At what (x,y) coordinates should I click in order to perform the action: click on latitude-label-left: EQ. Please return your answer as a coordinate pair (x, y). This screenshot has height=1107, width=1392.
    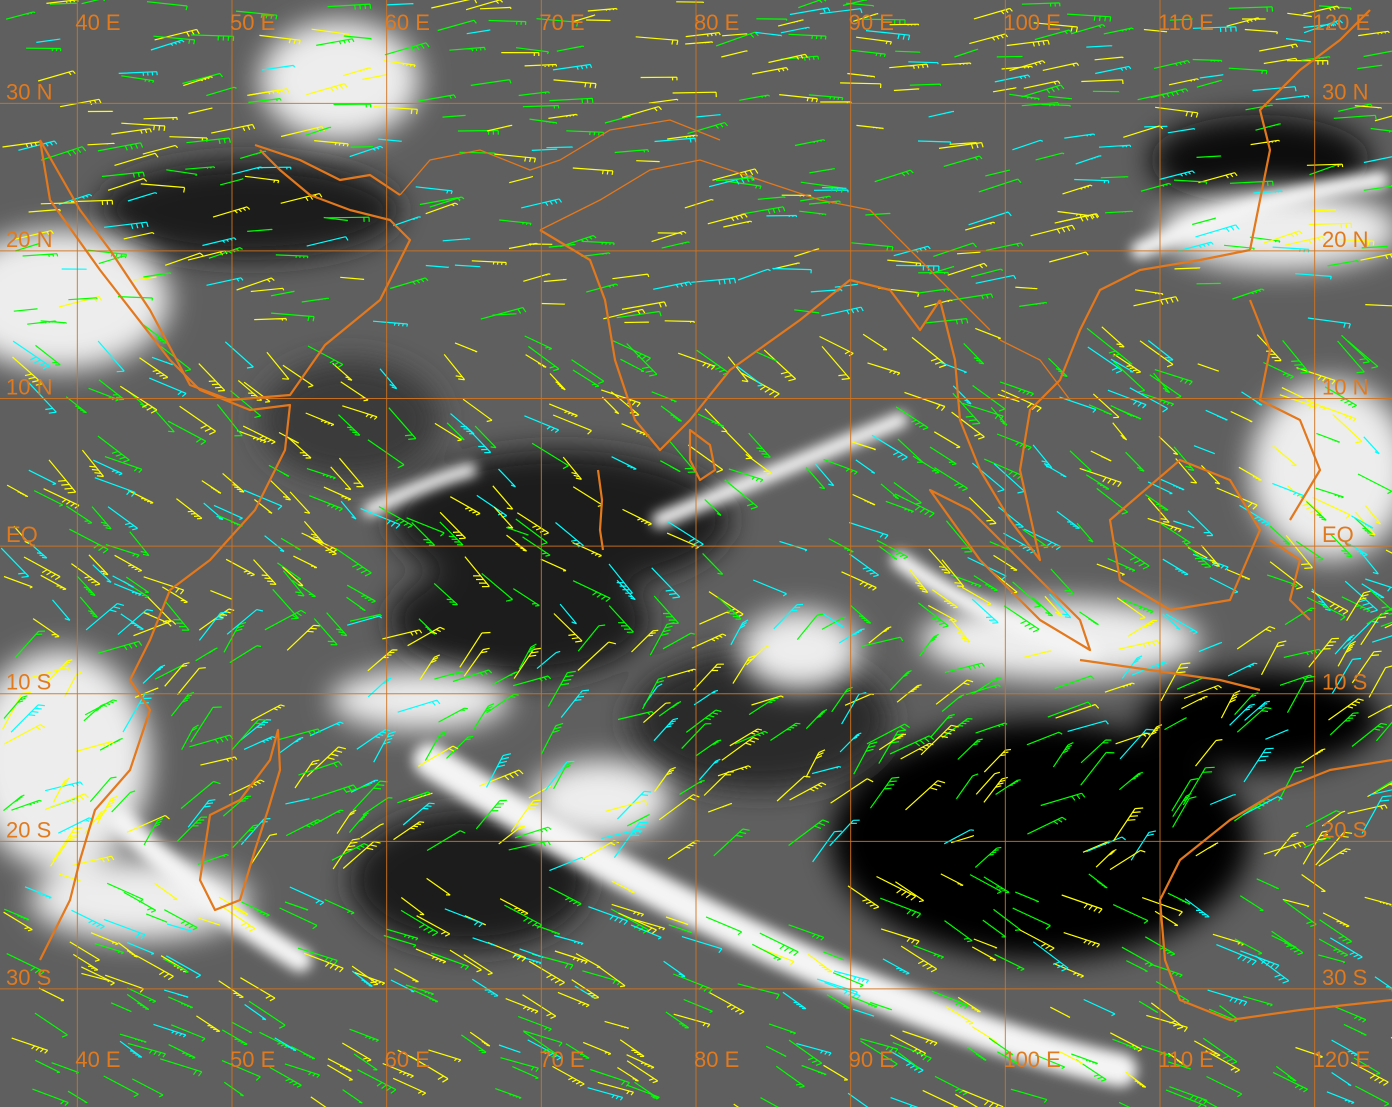
    Looking at the image, I should click on (22, 534).